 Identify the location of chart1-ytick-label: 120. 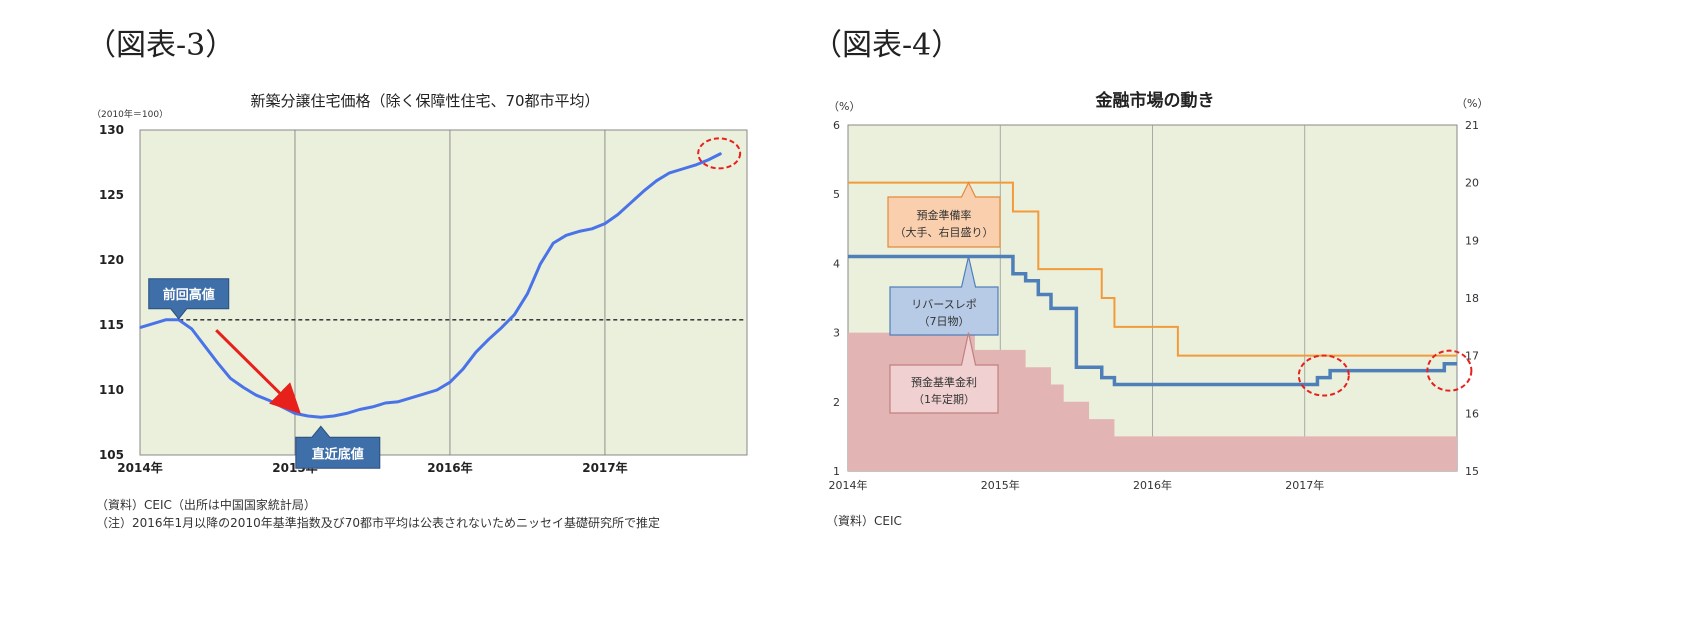
(111, 260).